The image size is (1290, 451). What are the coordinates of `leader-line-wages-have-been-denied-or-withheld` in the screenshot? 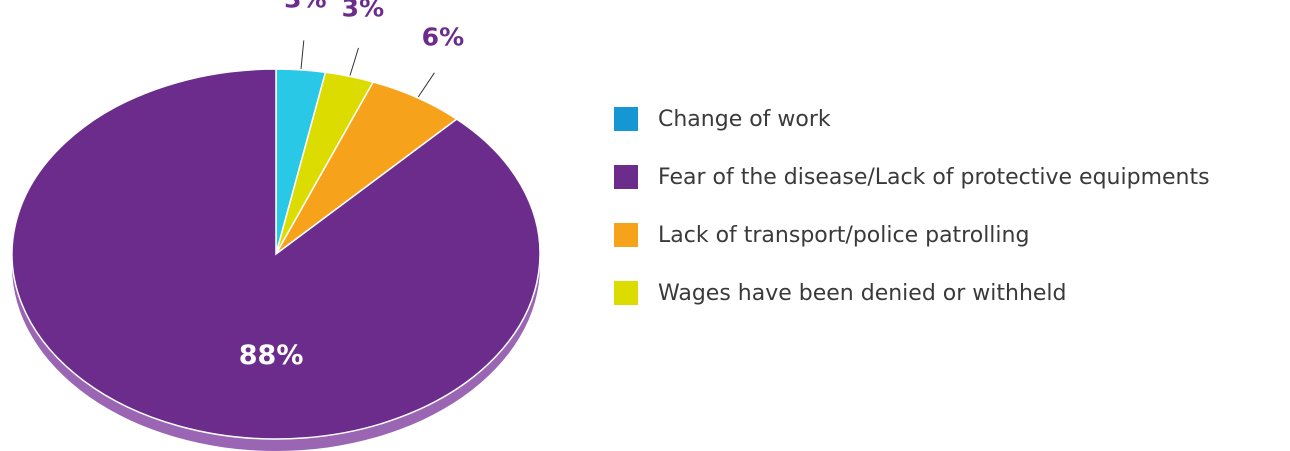 It's located at (354, 61).